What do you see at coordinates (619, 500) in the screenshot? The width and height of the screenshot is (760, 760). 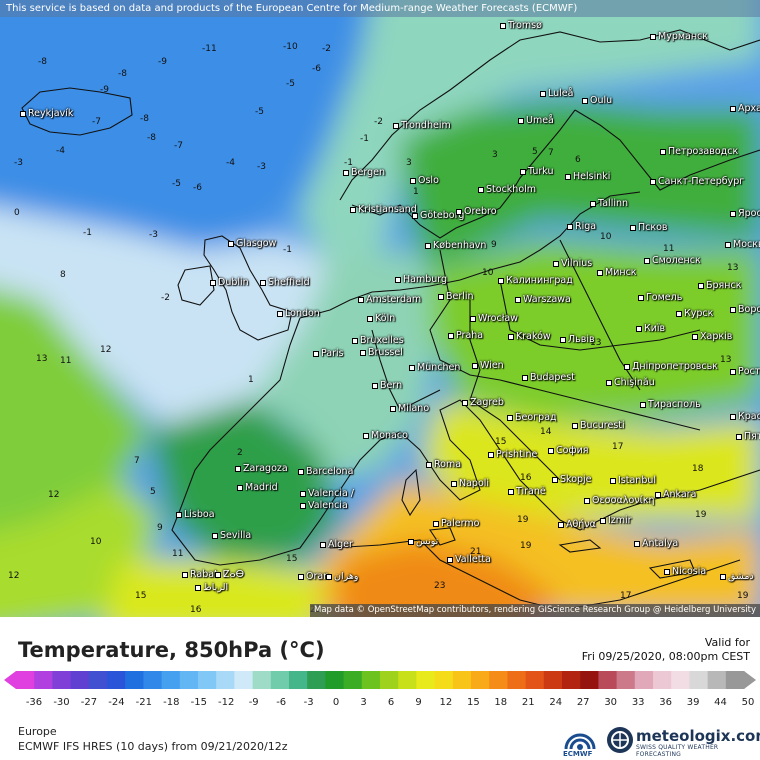 I see `city-label: Θεσσαλονίκη` at bounding box center [619, 500].